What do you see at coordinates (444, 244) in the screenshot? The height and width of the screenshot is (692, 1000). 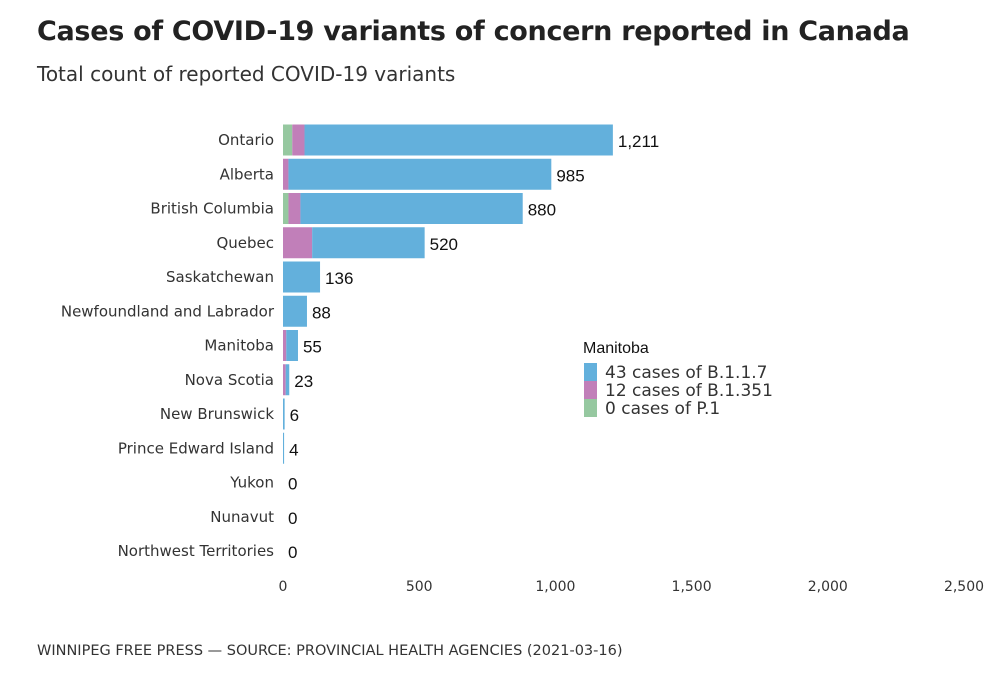 I see `value-label: 520` at bounding box center [444, 244].